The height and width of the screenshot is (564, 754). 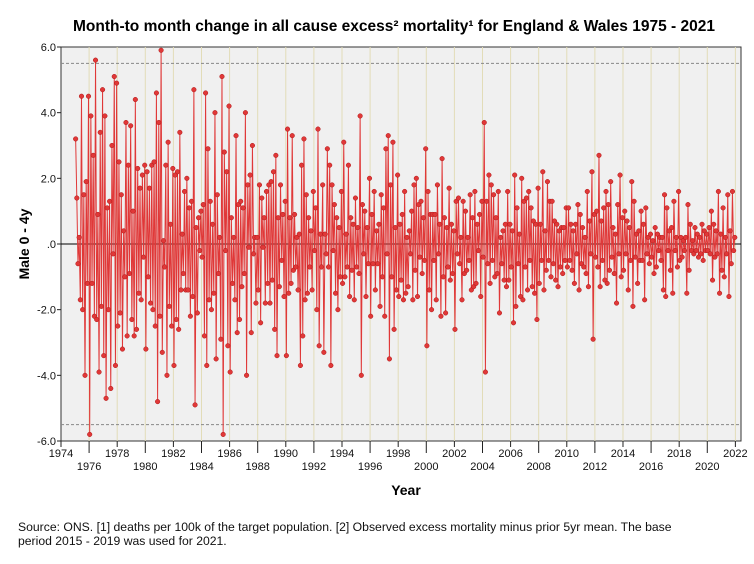 What do you see at coordinates (61, 454) in the screenshot?
I see `x-tick-label: 1974` at bounding box center [61, 454].